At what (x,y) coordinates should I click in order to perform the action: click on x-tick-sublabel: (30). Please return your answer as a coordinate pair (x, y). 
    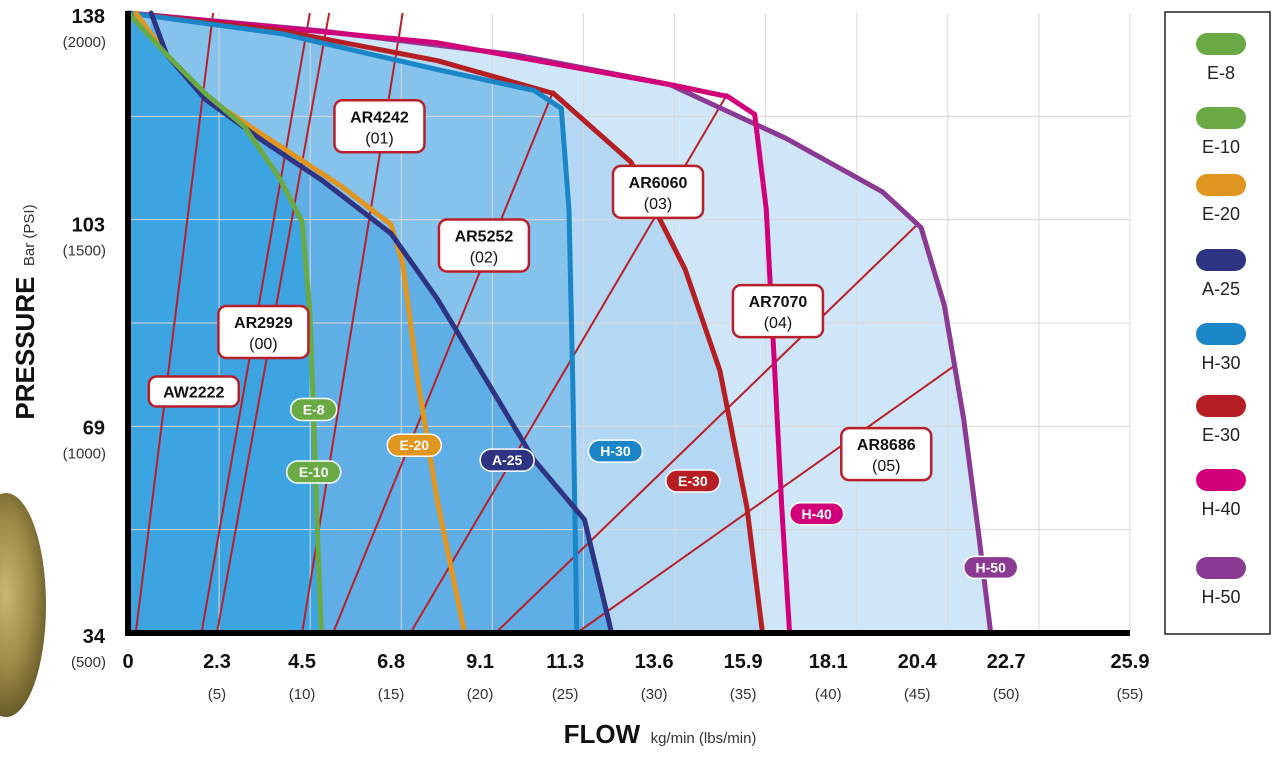
    Looking at the image, I should click on (654, 694).